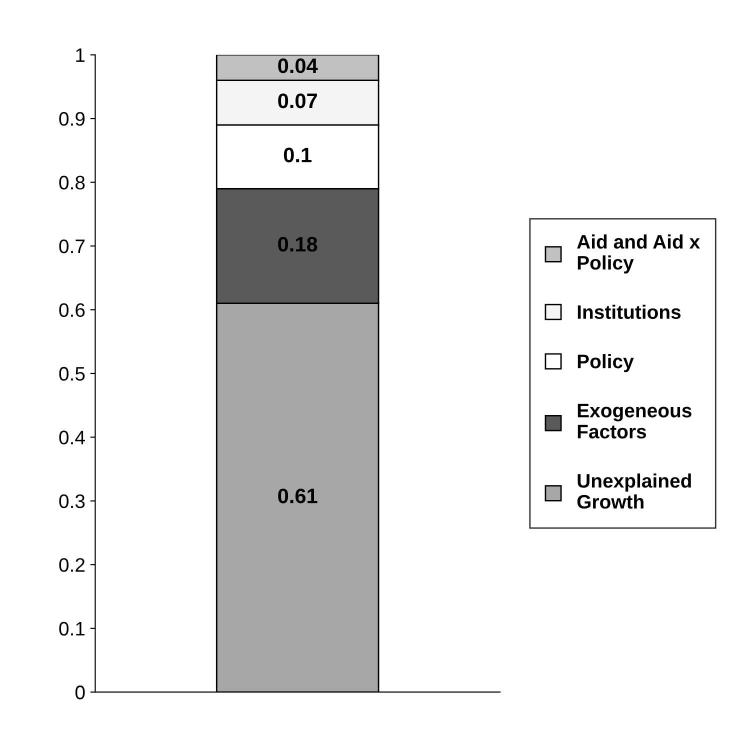 The image size is (744, 741). What do you see at coordinates (635, 421) in the screenshot?
I see `legend-label: Exogeneous Factors` at bounding box center [635, 421].